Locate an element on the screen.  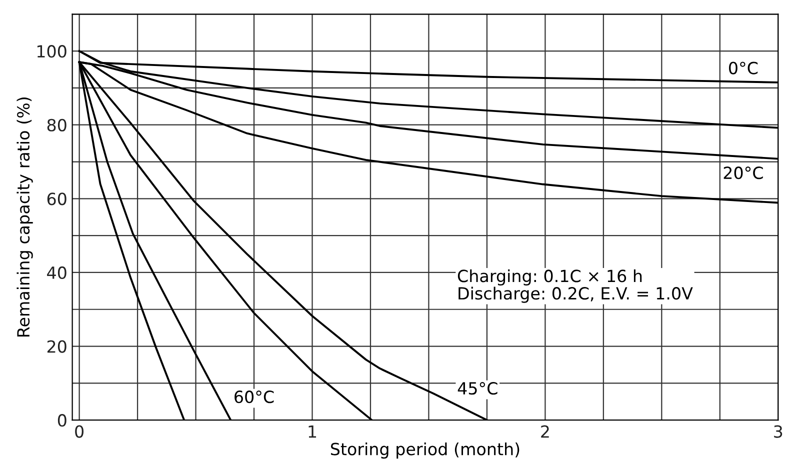
x-tick-label: 3 is located at coordinates (778, 431).